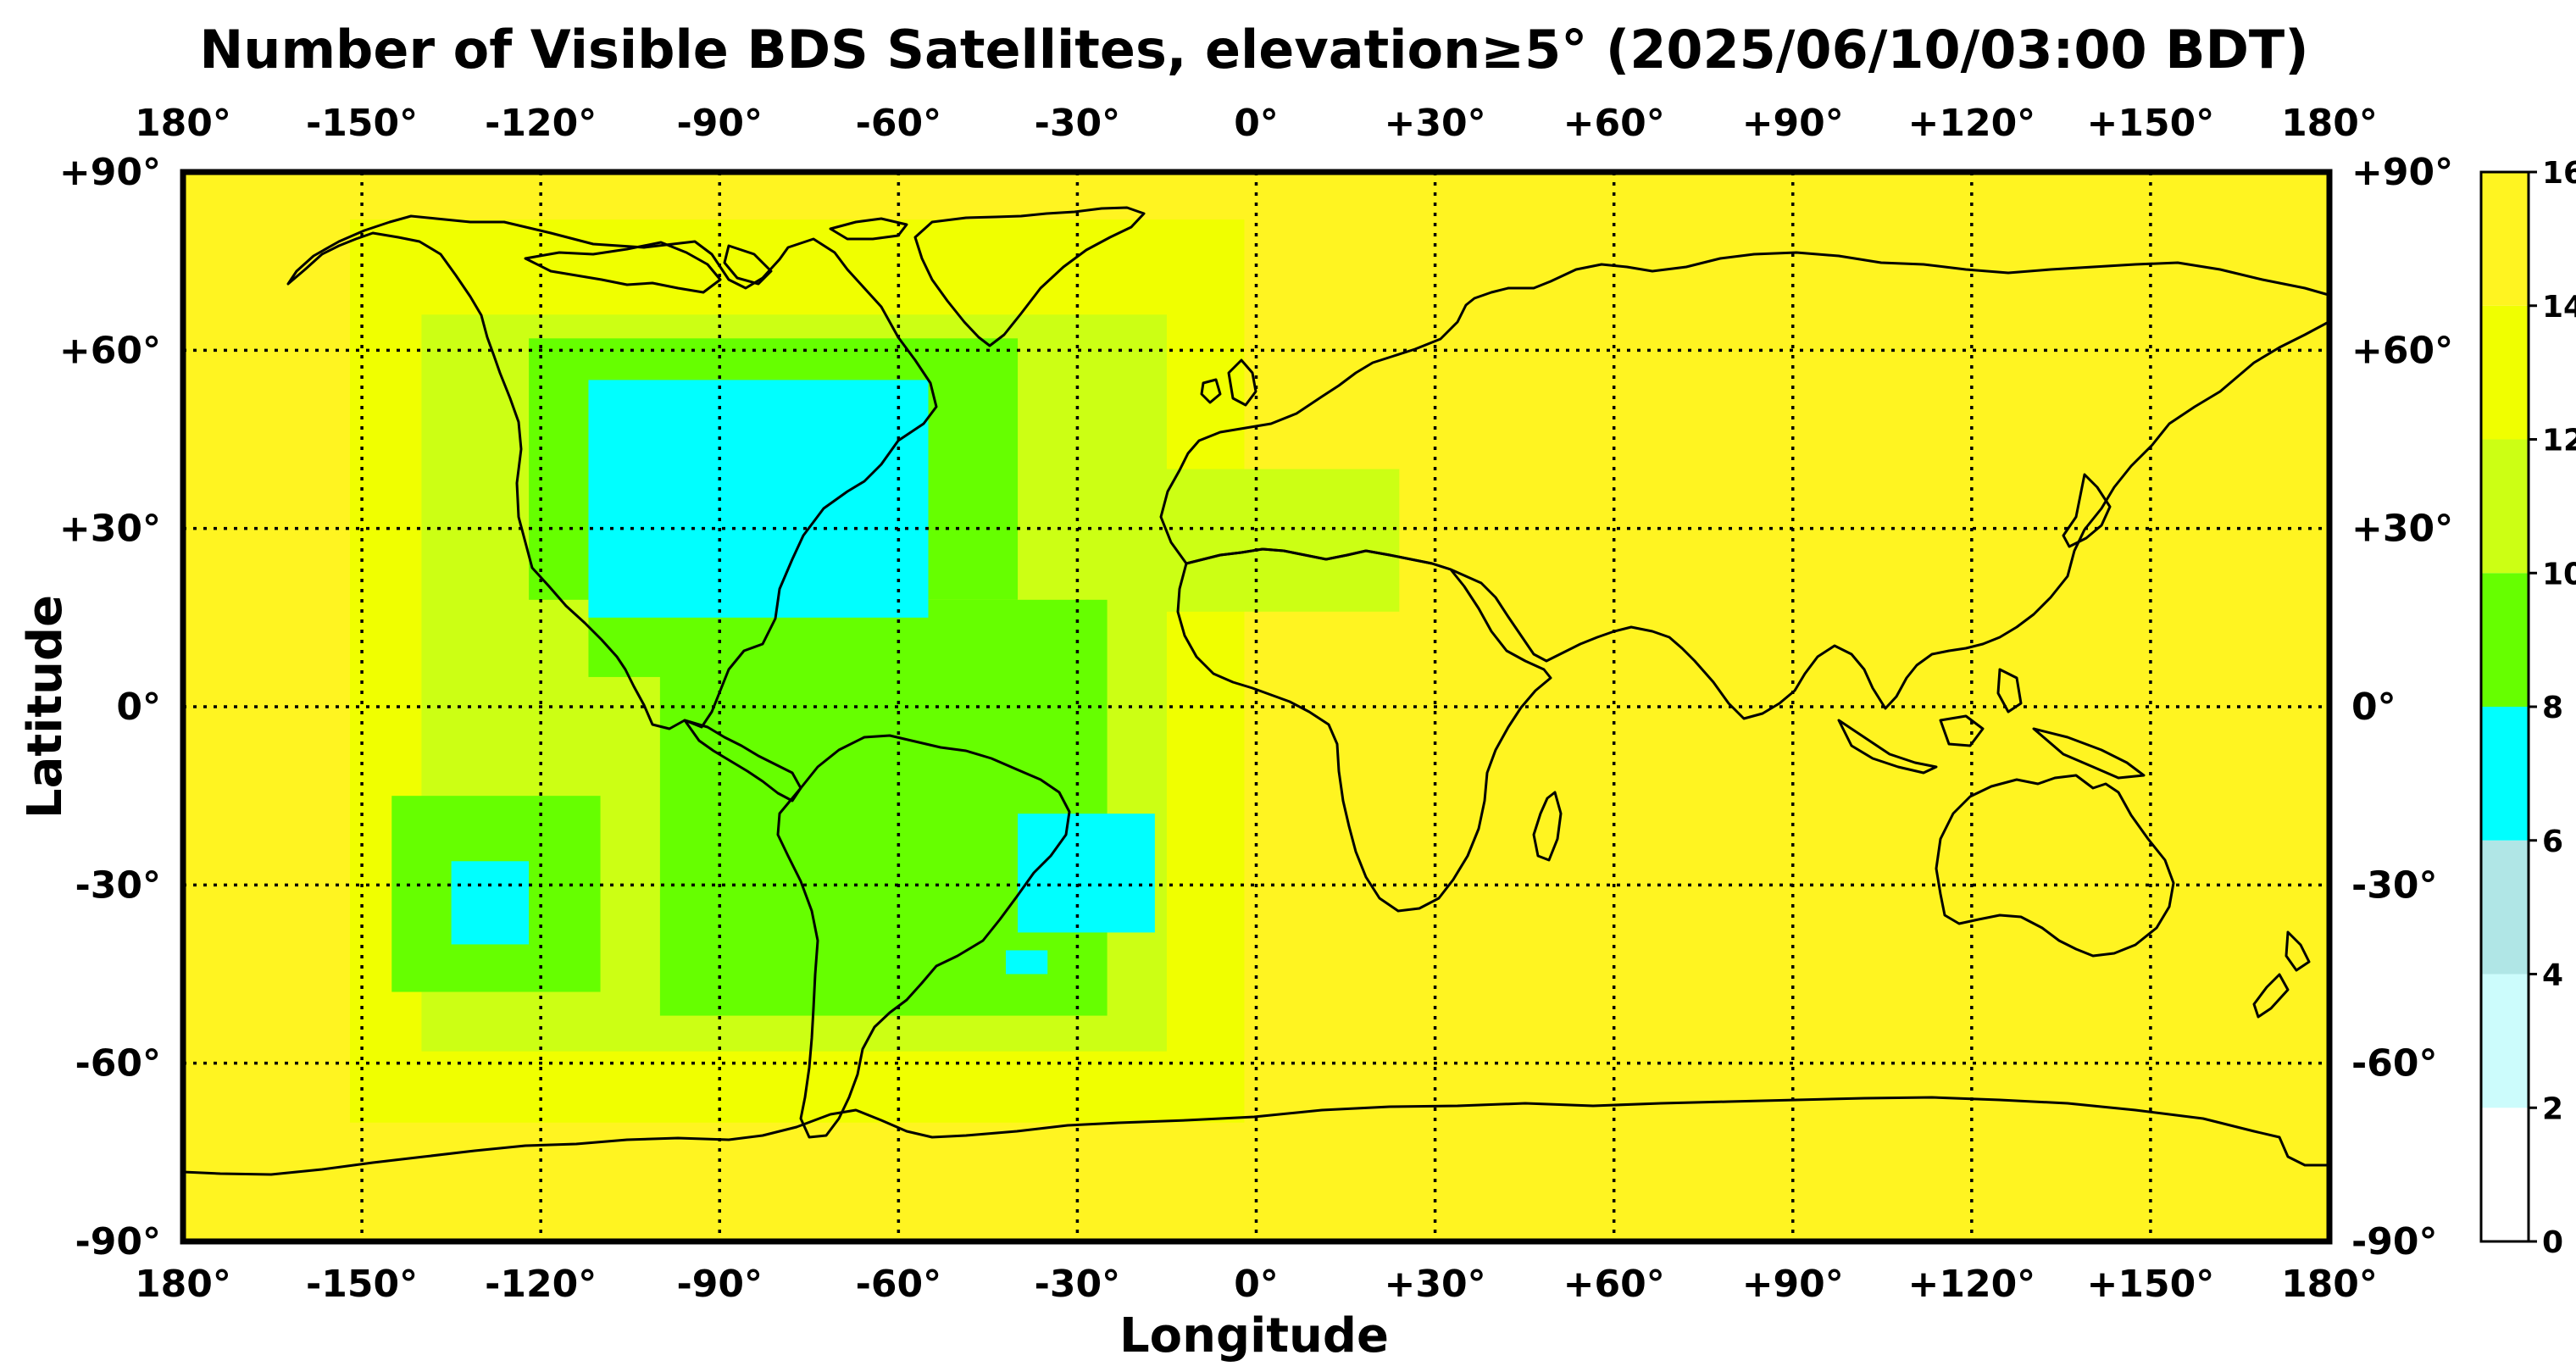 This screenshot has height=1366, width=2576. Describe the element at coordinates (720, 1284) in the screenshot. I see `x-tick-label: -90°` at that location.